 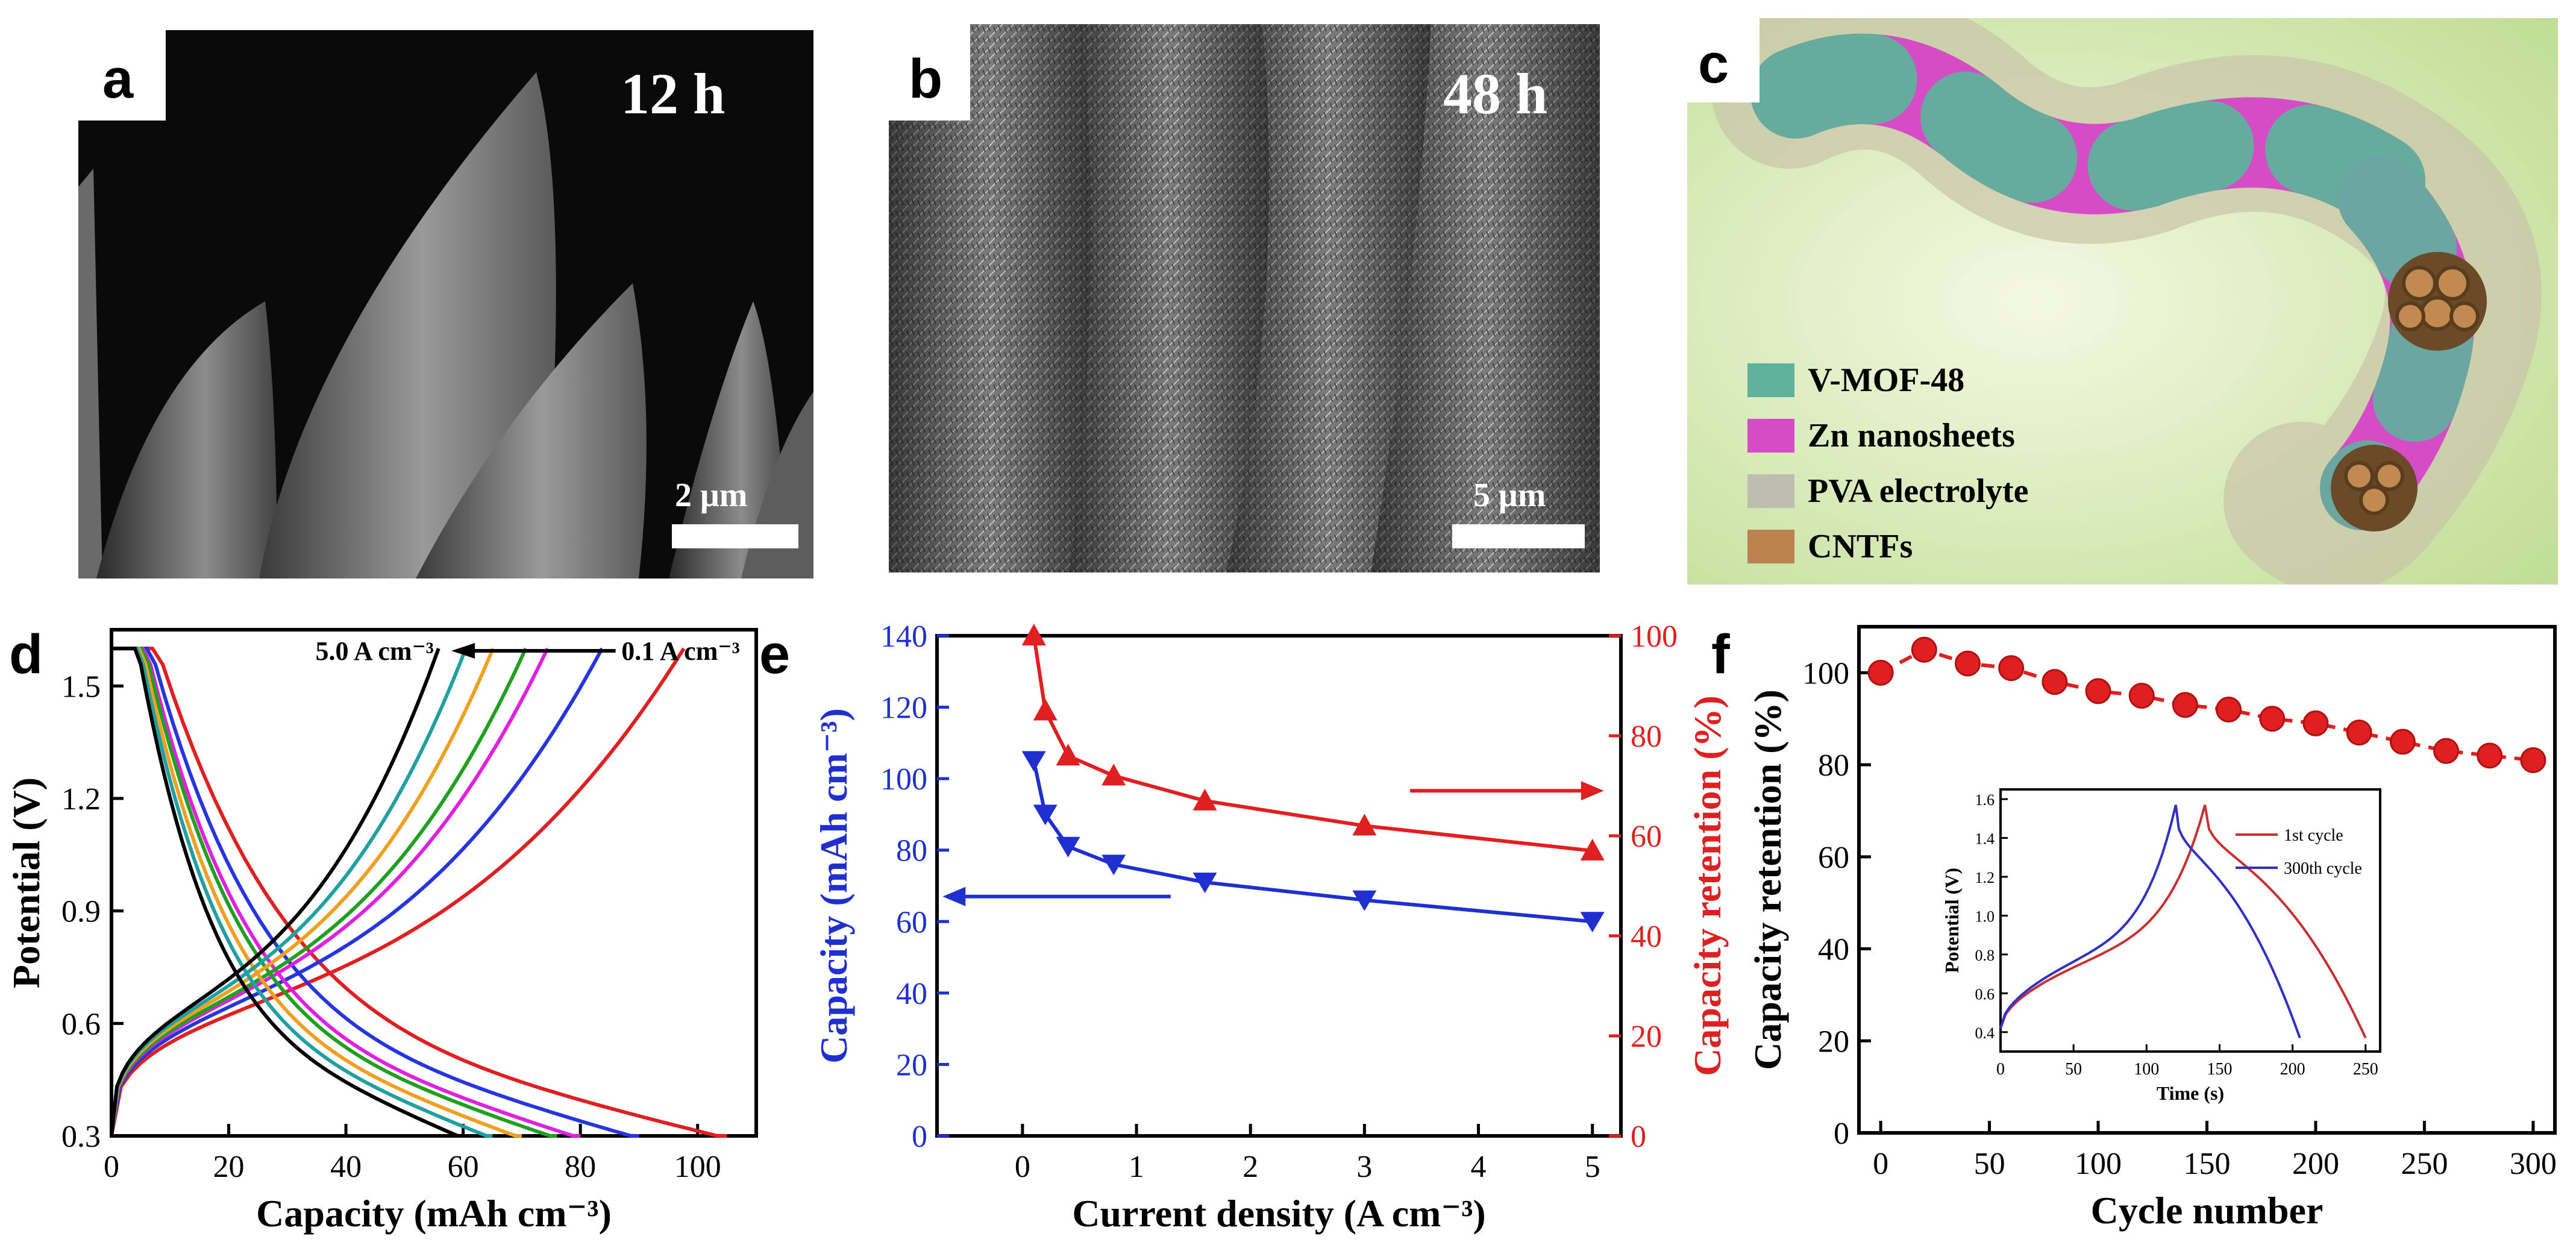 I want to click on x-tick-label: 150, so click(x=2207, y=1164).